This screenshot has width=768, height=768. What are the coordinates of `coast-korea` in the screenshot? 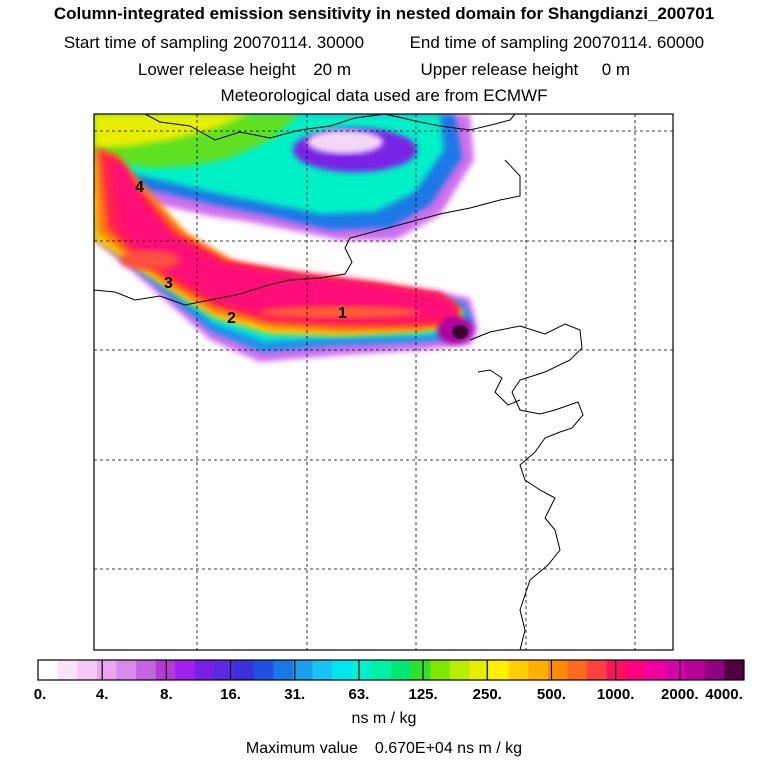 It's located at (526, 487).